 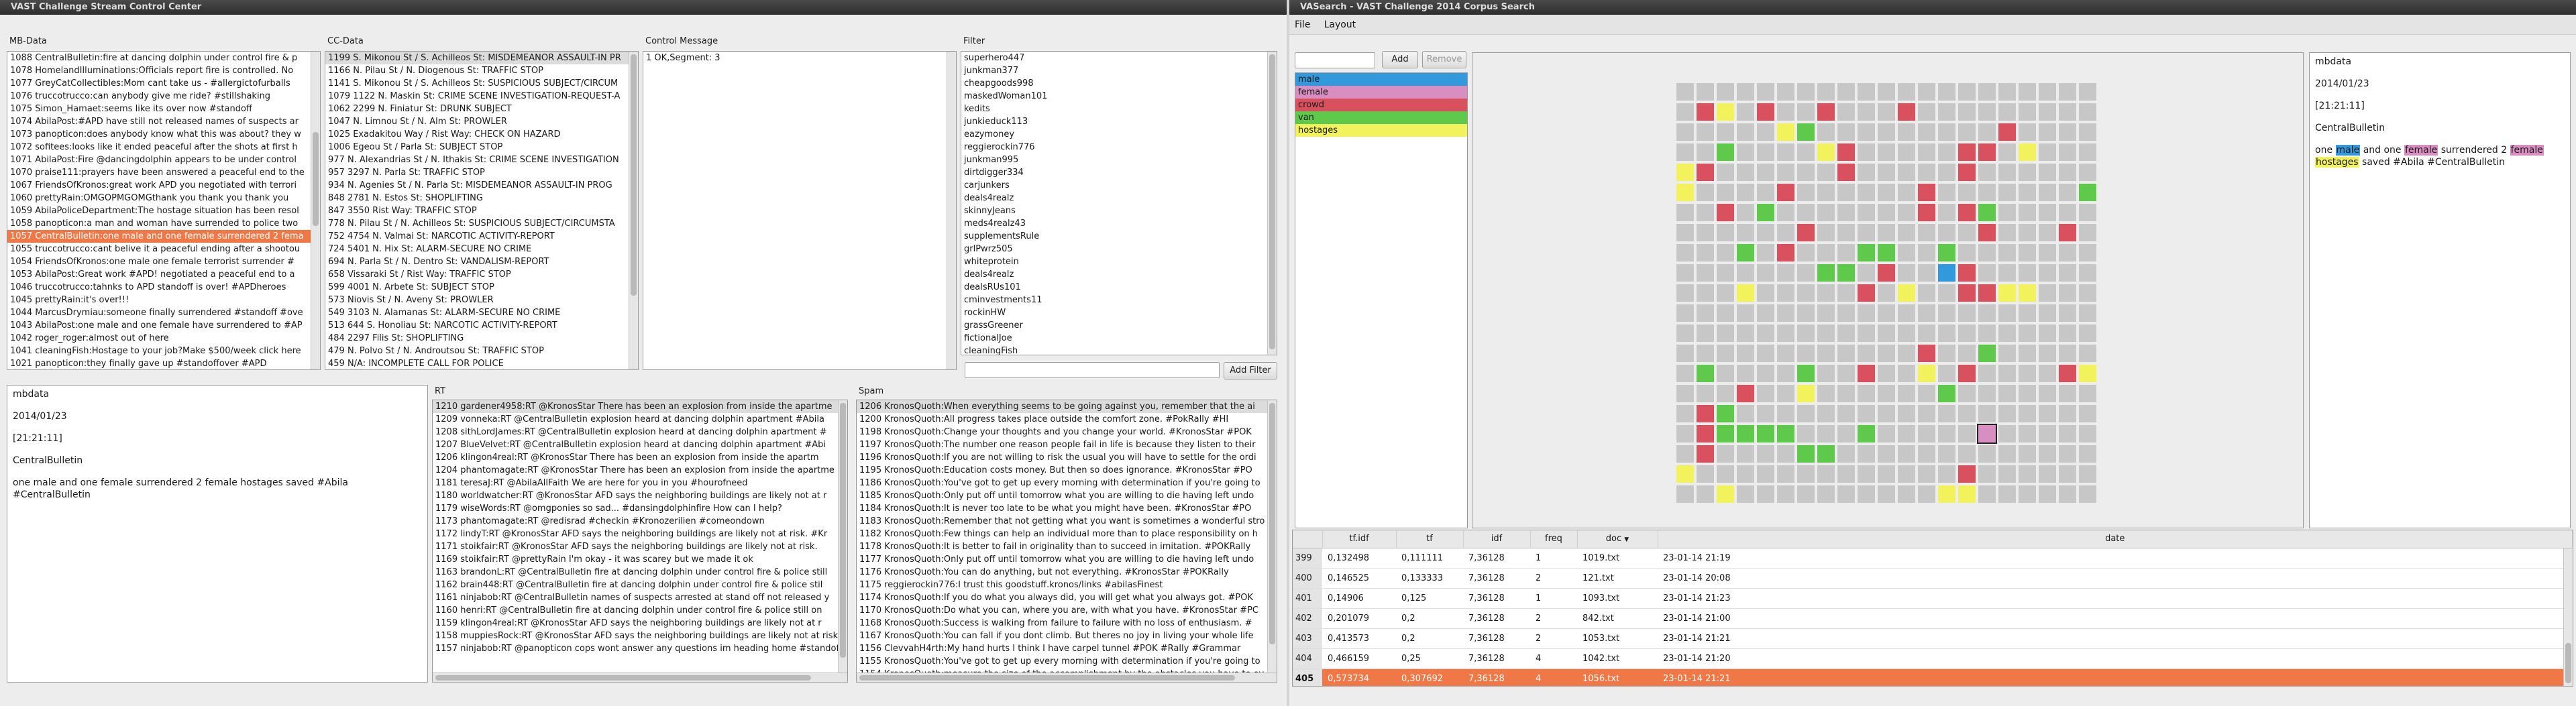 I want to click on filter-list-item: reggierockin776, so click(x=999, y=147).